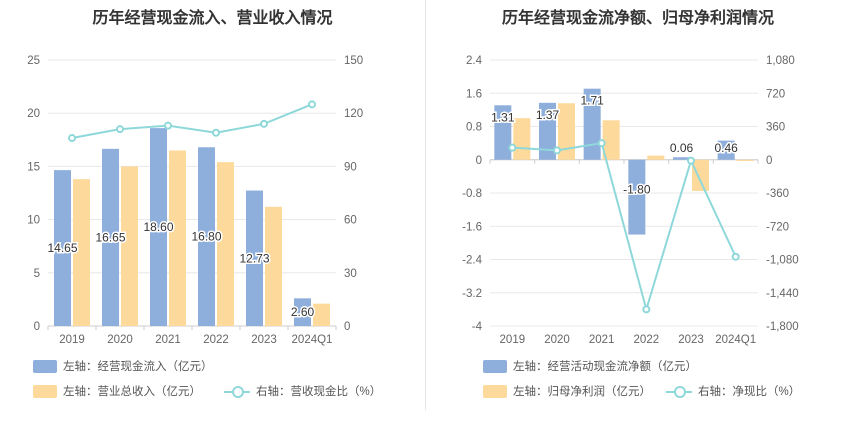  Describe the element at coordinates (733, 391) in the screenshot. I see `legend-item: 右轴：净现比（%）` at that location.